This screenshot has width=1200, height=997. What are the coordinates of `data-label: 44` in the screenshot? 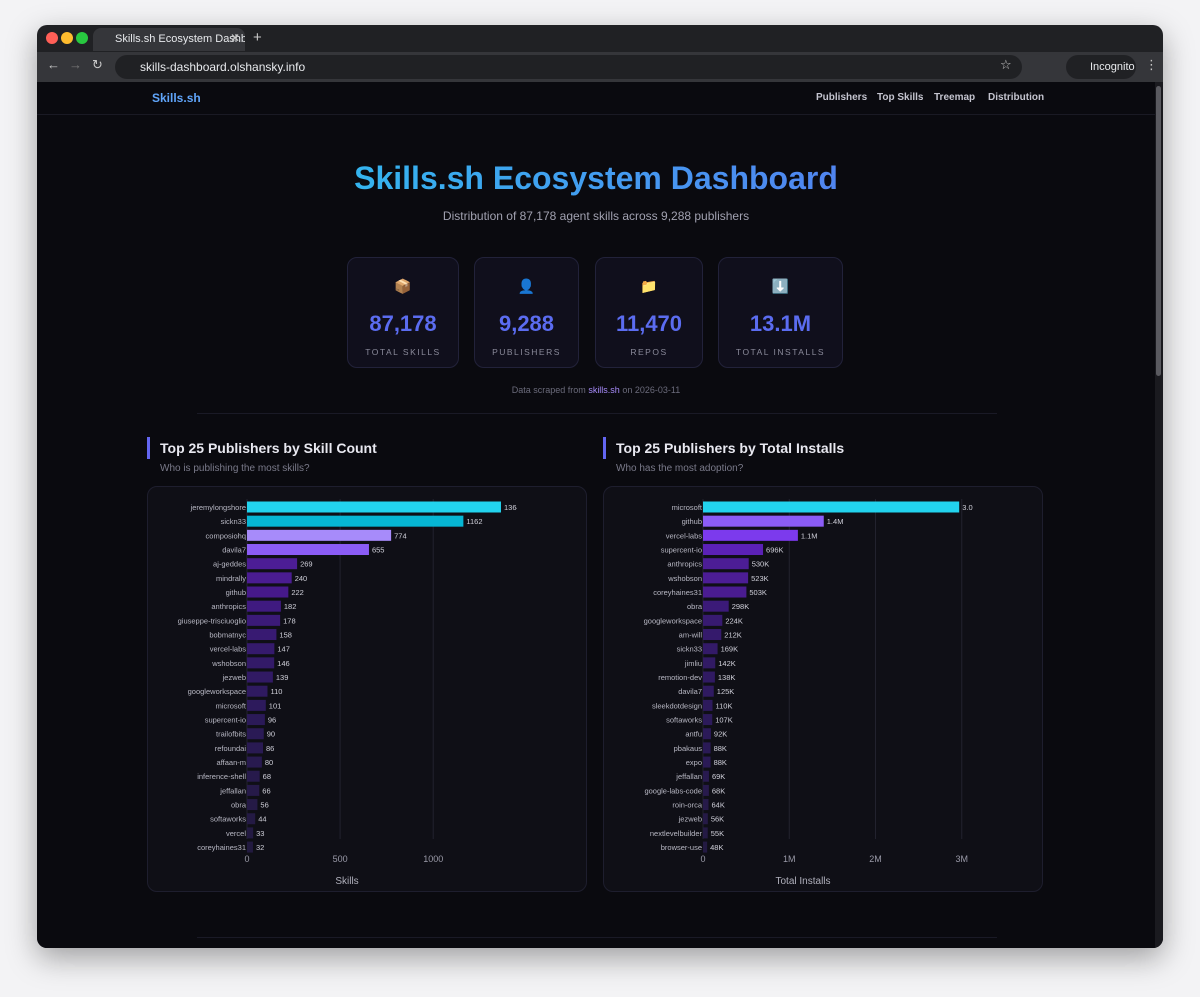 It's located at (262, 819).